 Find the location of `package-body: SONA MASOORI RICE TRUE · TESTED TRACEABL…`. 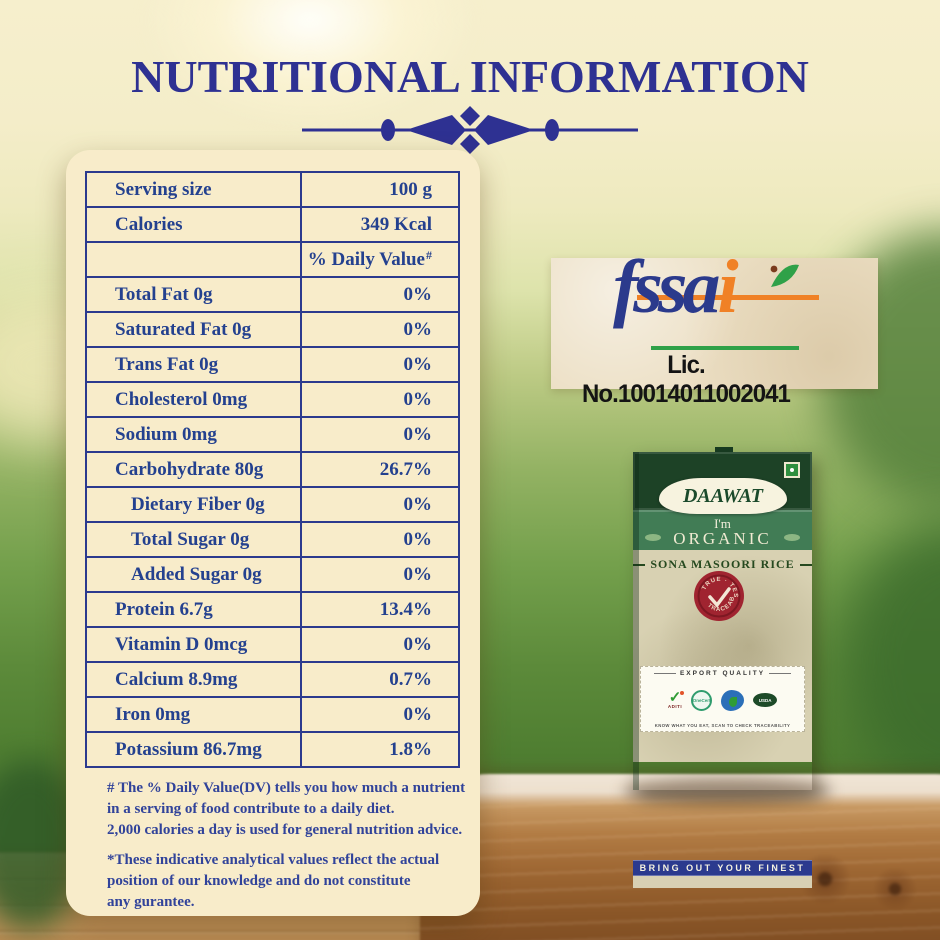

package-body: SONA MASOORI RICE TRUE · TESTED TRACEABL… is located at coordinates (722, 719).